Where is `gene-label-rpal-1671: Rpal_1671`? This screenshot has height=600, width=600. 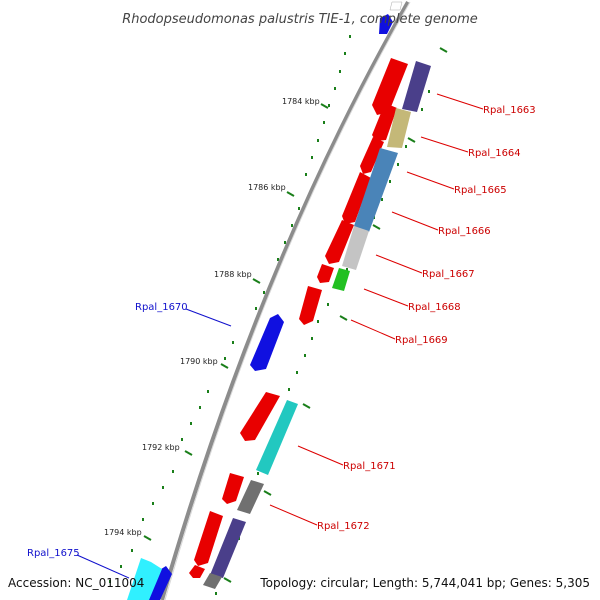 gene-label-rpal-1671: Rpal_1671 is located at coordinates (369, 466).